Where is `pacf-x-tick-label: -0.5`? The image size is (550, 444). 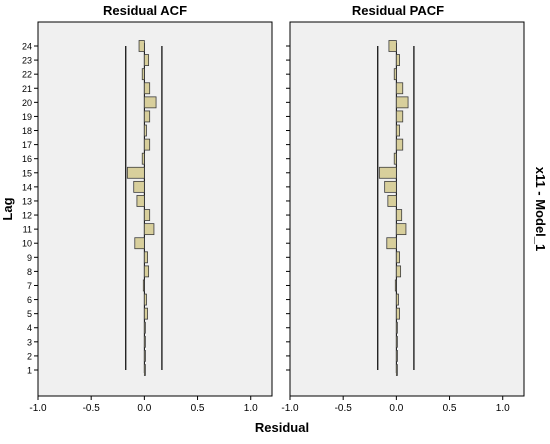 pacf-x-tick-label: -0.5 is located at coordinates (344, 408).